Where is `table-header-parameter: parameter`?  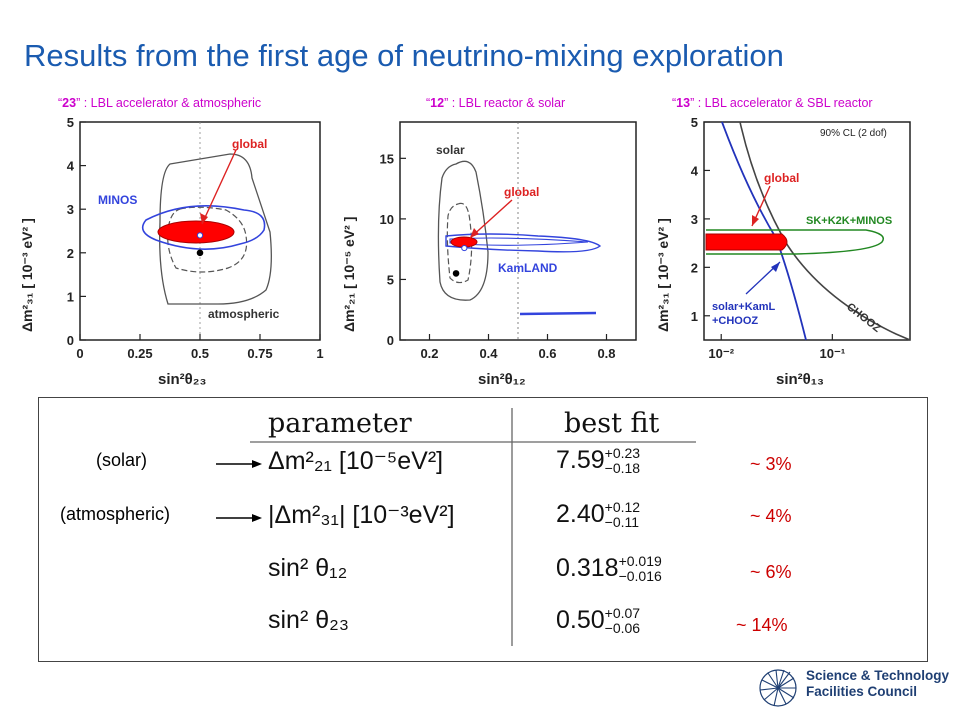 table-header-parameter: parameter is located at coordinates (340, 423).